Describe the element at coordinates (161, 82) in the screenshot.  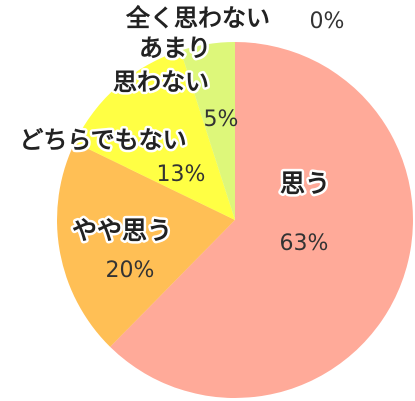
I see `slice-label-amari-line2: 思わない` at that location.